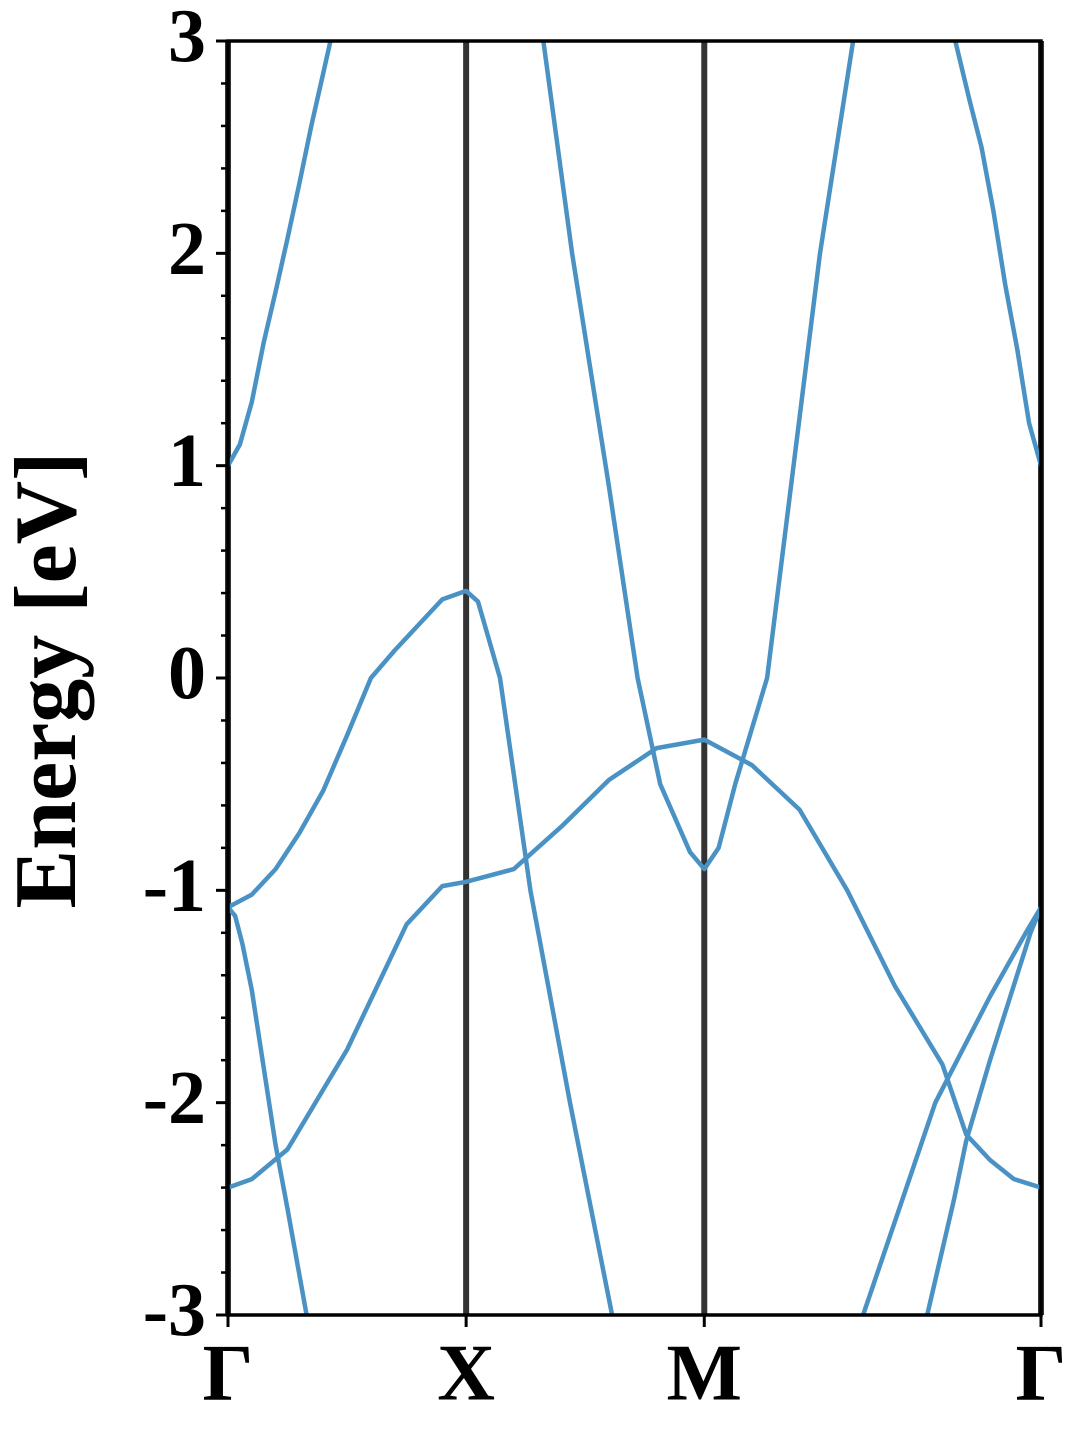 The height and width of the screenshot is (1440, 1080). What do you see at coordinates (187, 249) in the screenshot?
I see `y-tick-label: 2` at bounding box center [187, 249].